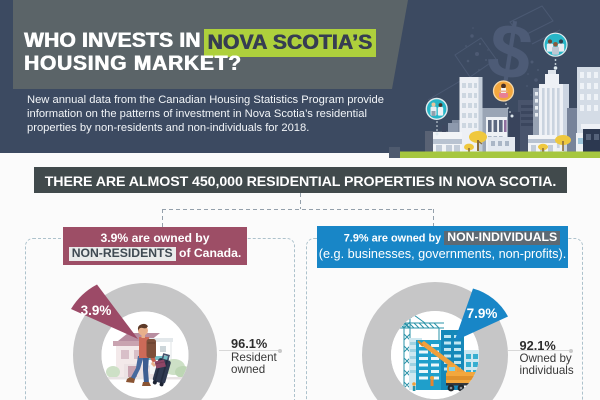  Describe the element at coordinates (482, 313) in the screenshot. I see `svg-text: 7.9%` at that location.